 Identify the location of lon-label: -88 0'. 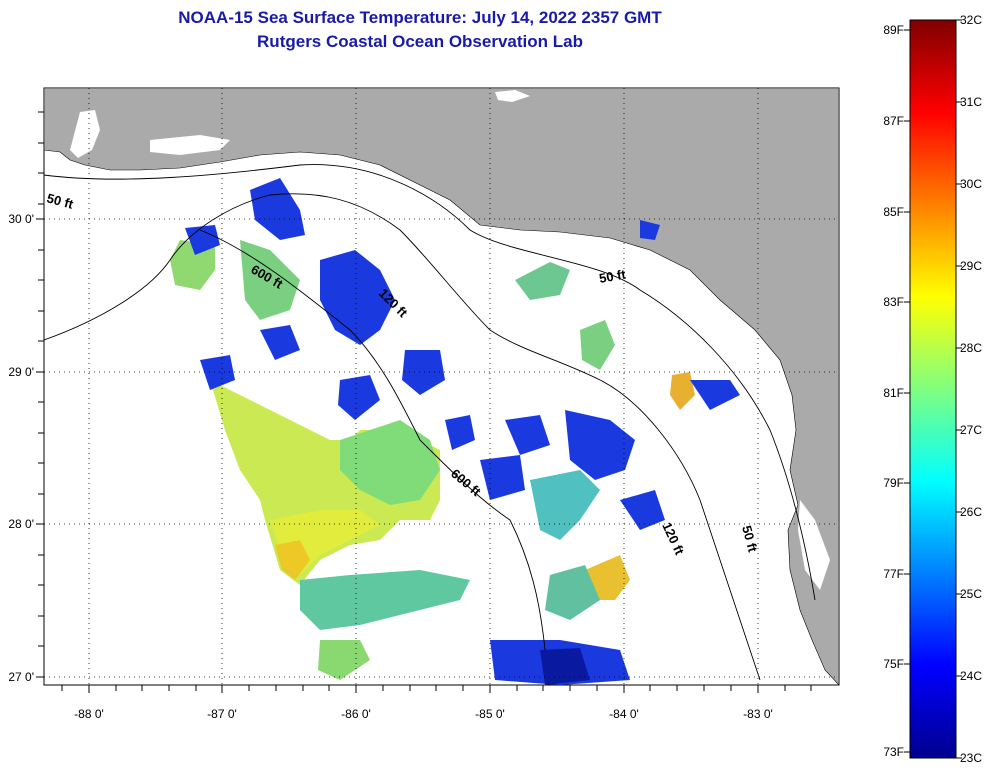
(89, 714).